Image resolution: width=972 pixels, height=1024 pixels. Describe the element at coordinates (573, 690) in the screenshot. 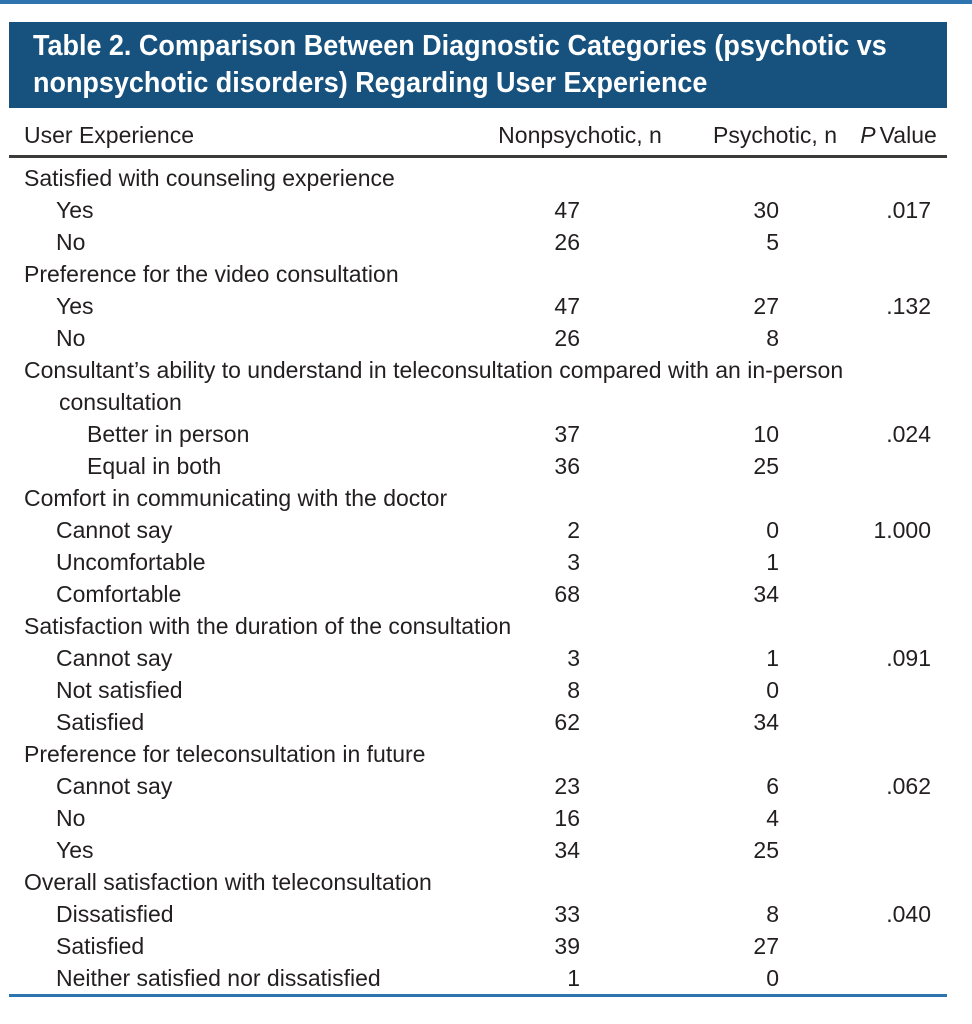

I see `nonpsychotic-value: 8` at that location.